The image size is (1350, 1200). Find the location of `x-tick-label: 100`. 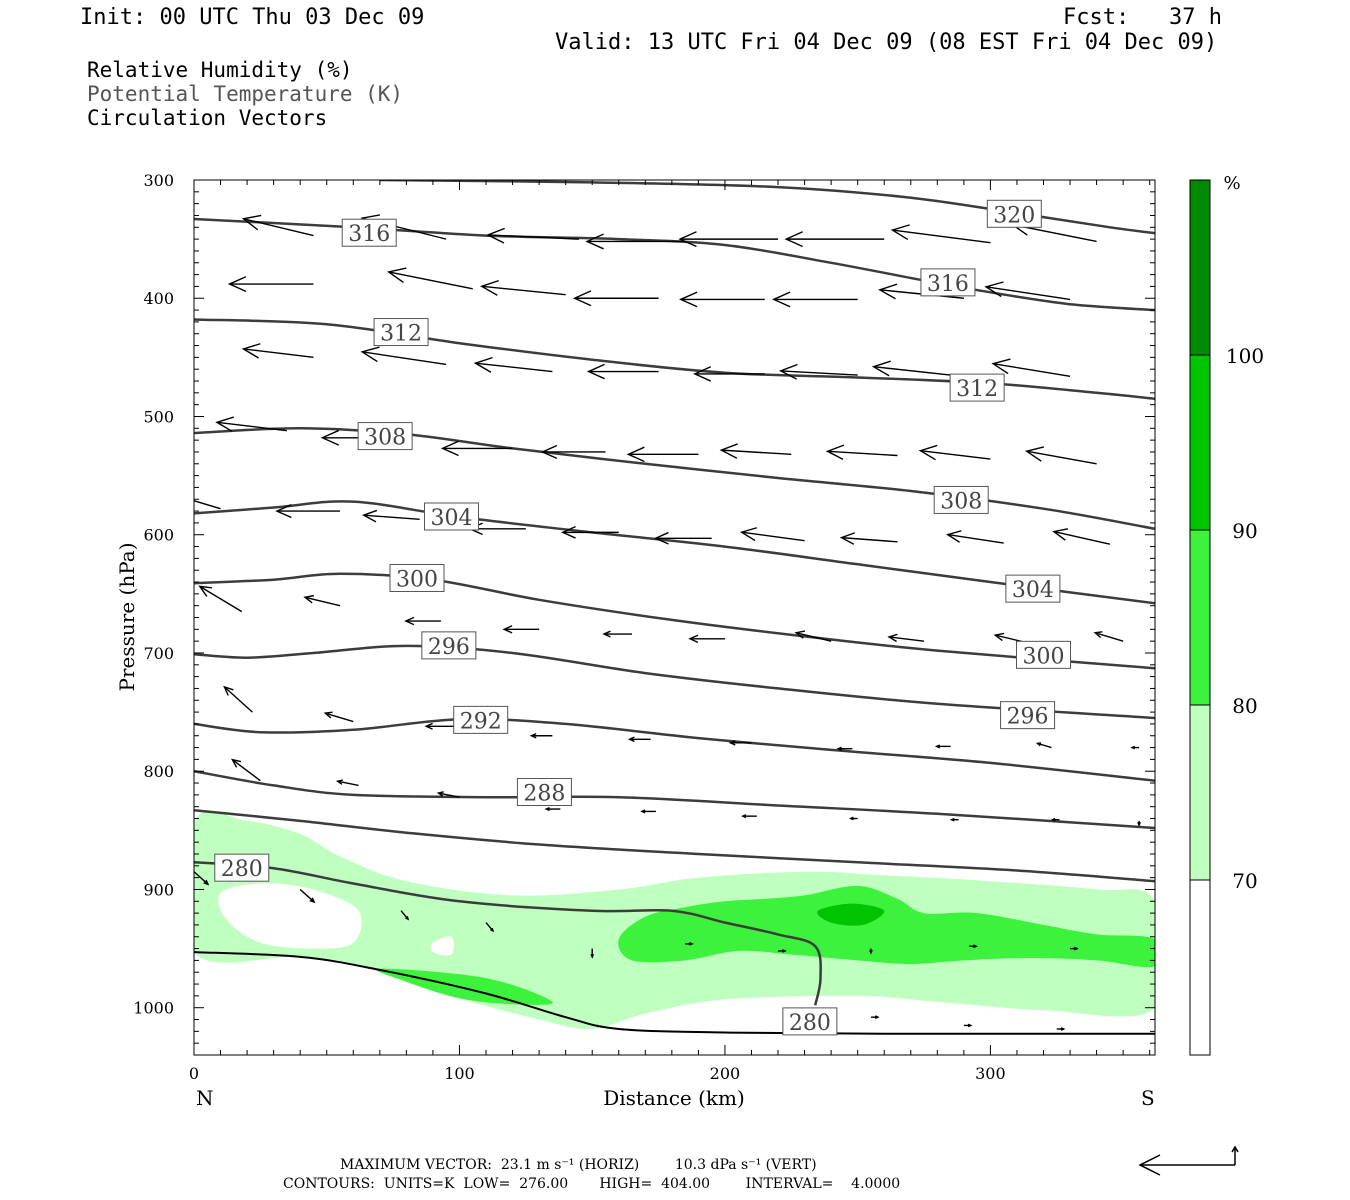

x-tick-label: 100 is located at coordinates (459, 1073).